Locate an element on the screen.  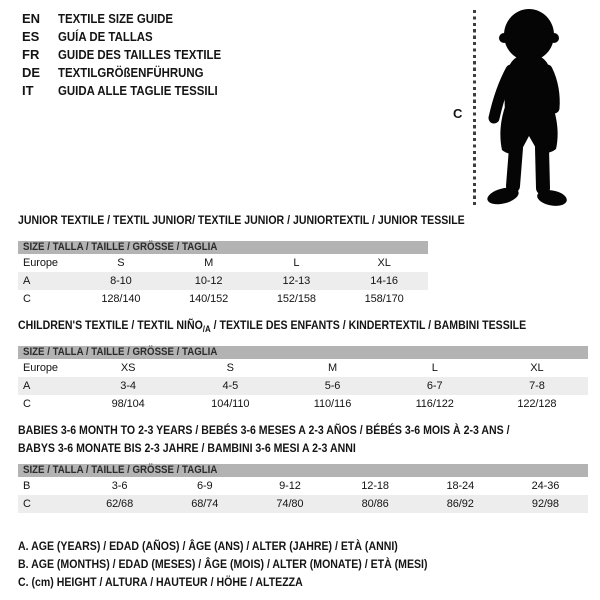
age-cell: 6-9 is located at coordinates (204, 486).